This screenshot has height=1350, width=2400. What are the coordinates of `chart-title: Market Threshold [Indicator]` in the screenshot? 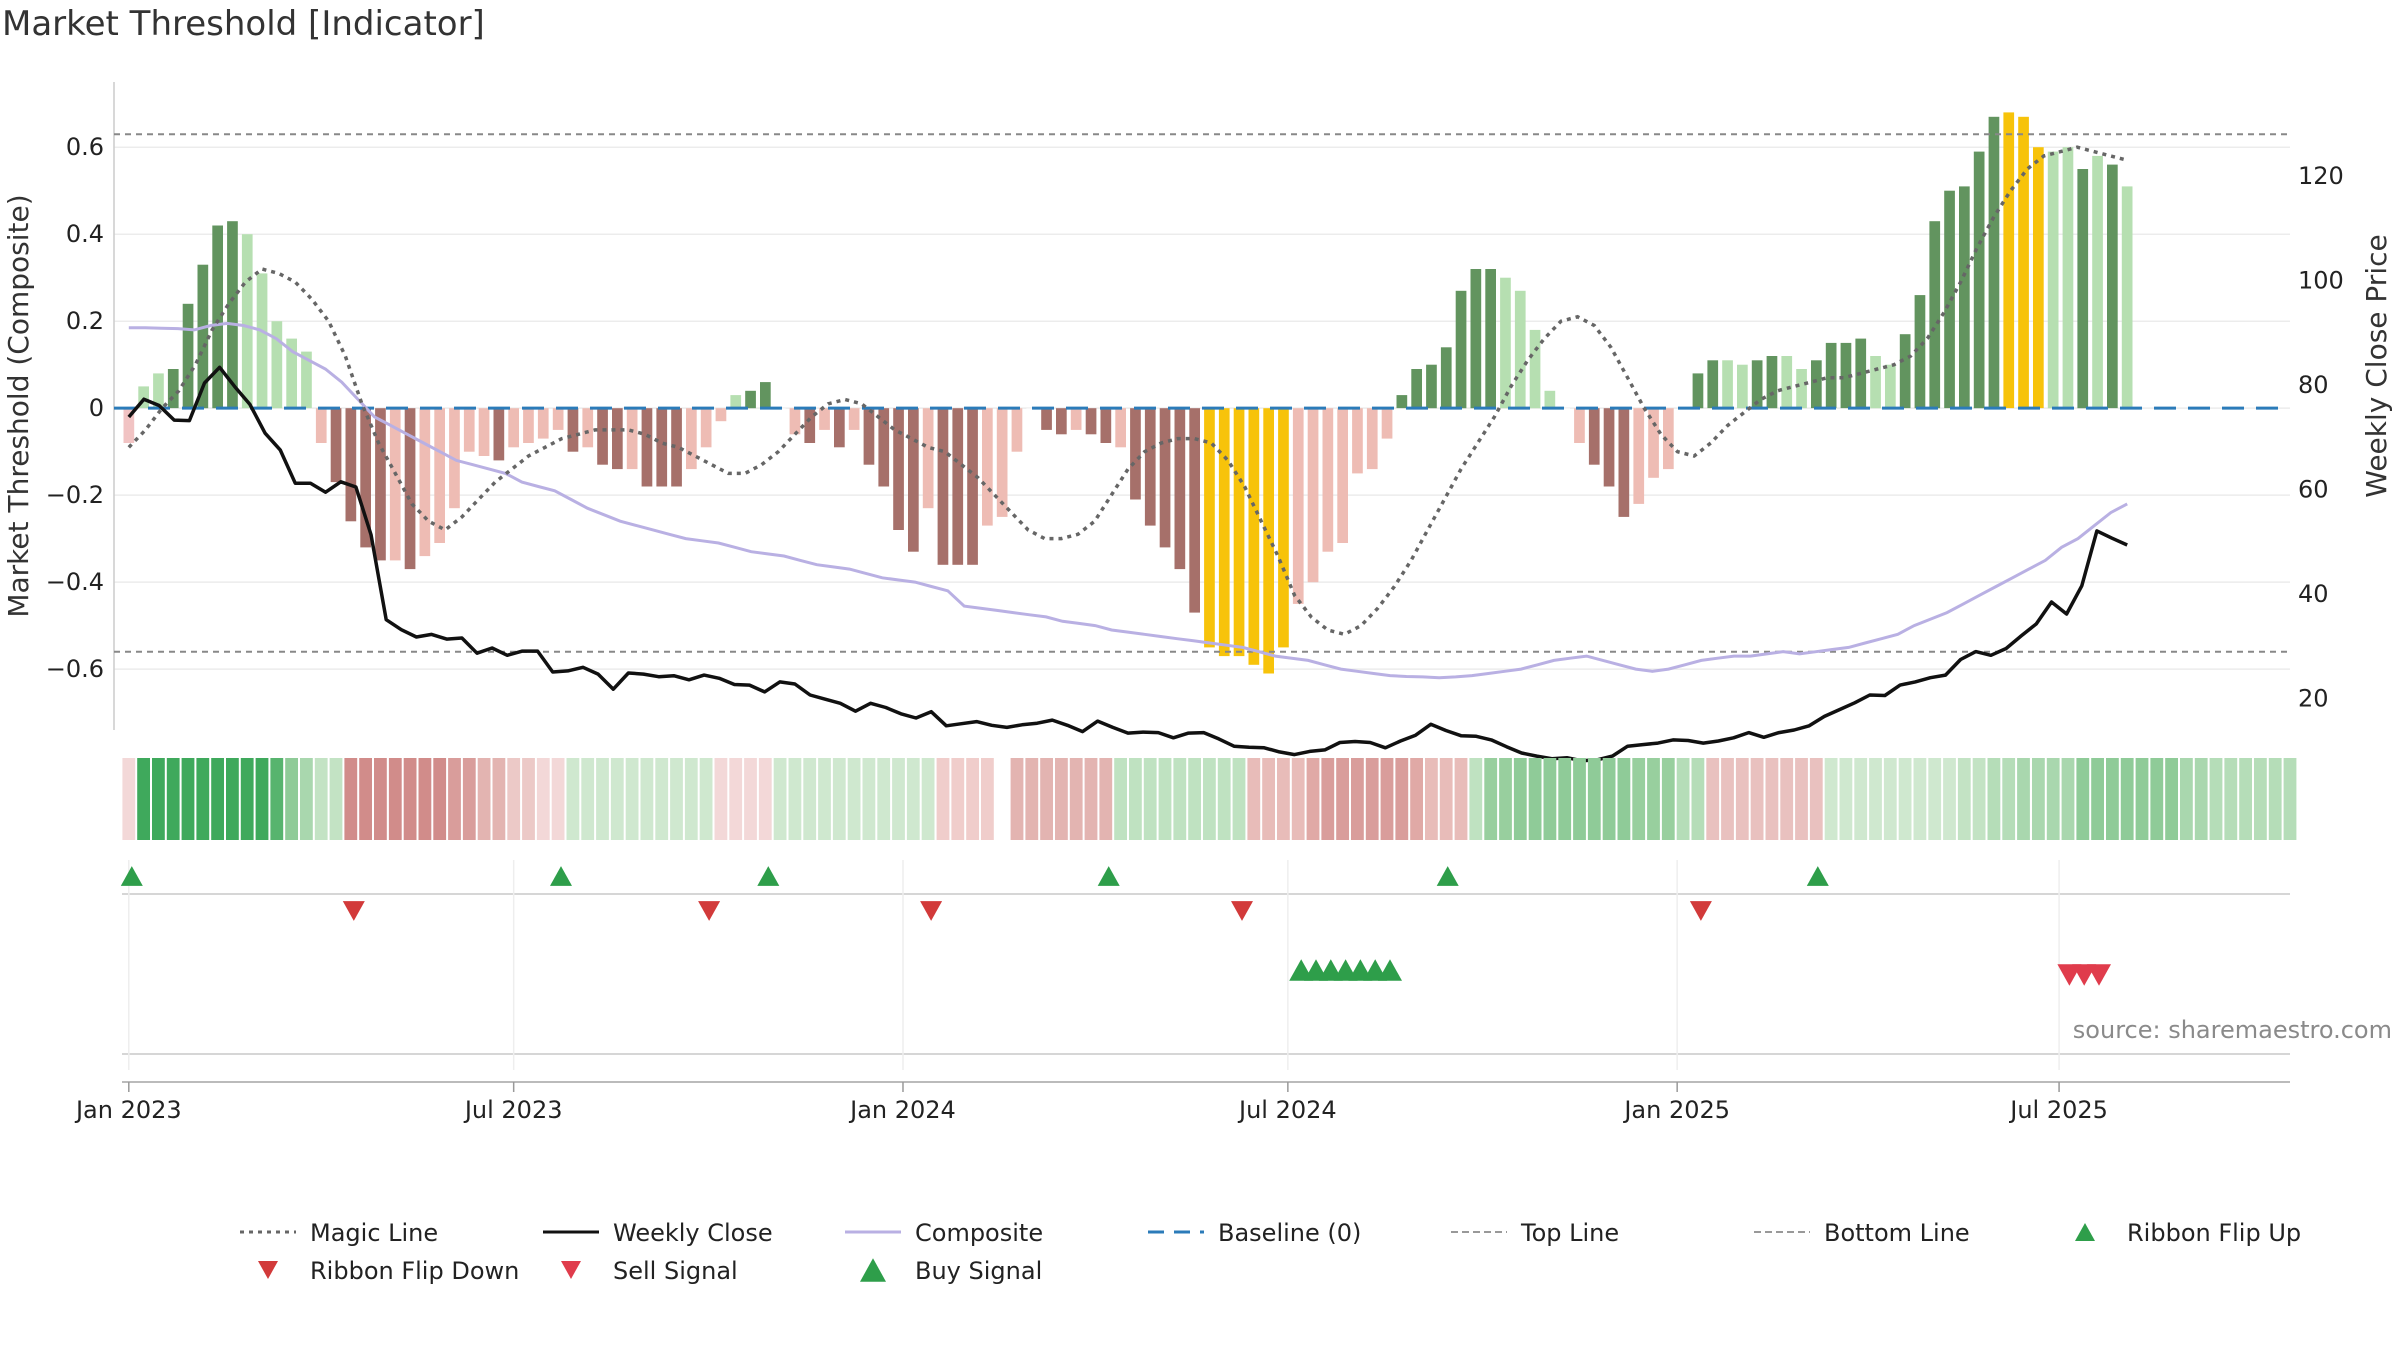 It's located at (243, 24).